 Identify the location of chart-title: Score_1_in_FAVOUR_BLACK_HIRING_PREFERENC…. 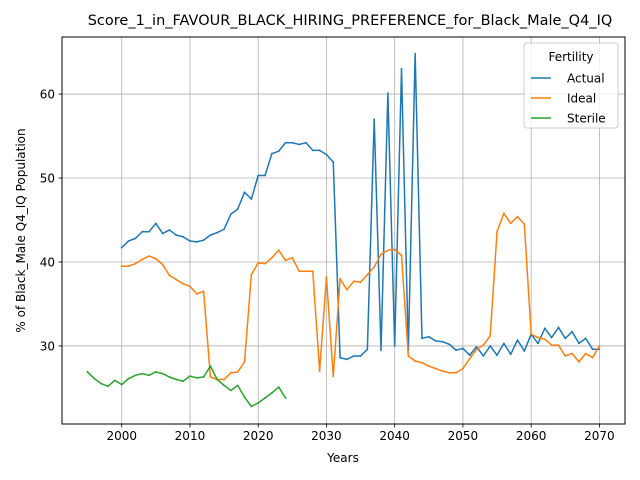
(350, 21).